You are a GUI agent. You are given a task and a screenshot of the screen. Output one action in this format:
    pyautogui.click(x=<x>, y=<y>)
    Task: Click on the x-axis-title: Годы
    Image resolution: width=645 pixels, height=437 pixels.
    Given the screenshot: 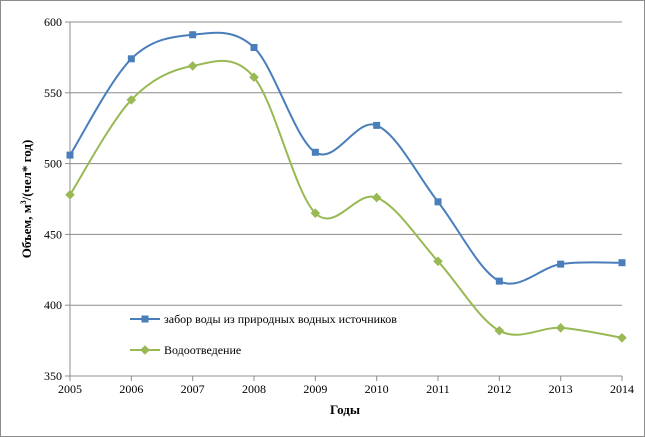 What is the action you would take?
    pyautogui.click(x=345, y=409)
    